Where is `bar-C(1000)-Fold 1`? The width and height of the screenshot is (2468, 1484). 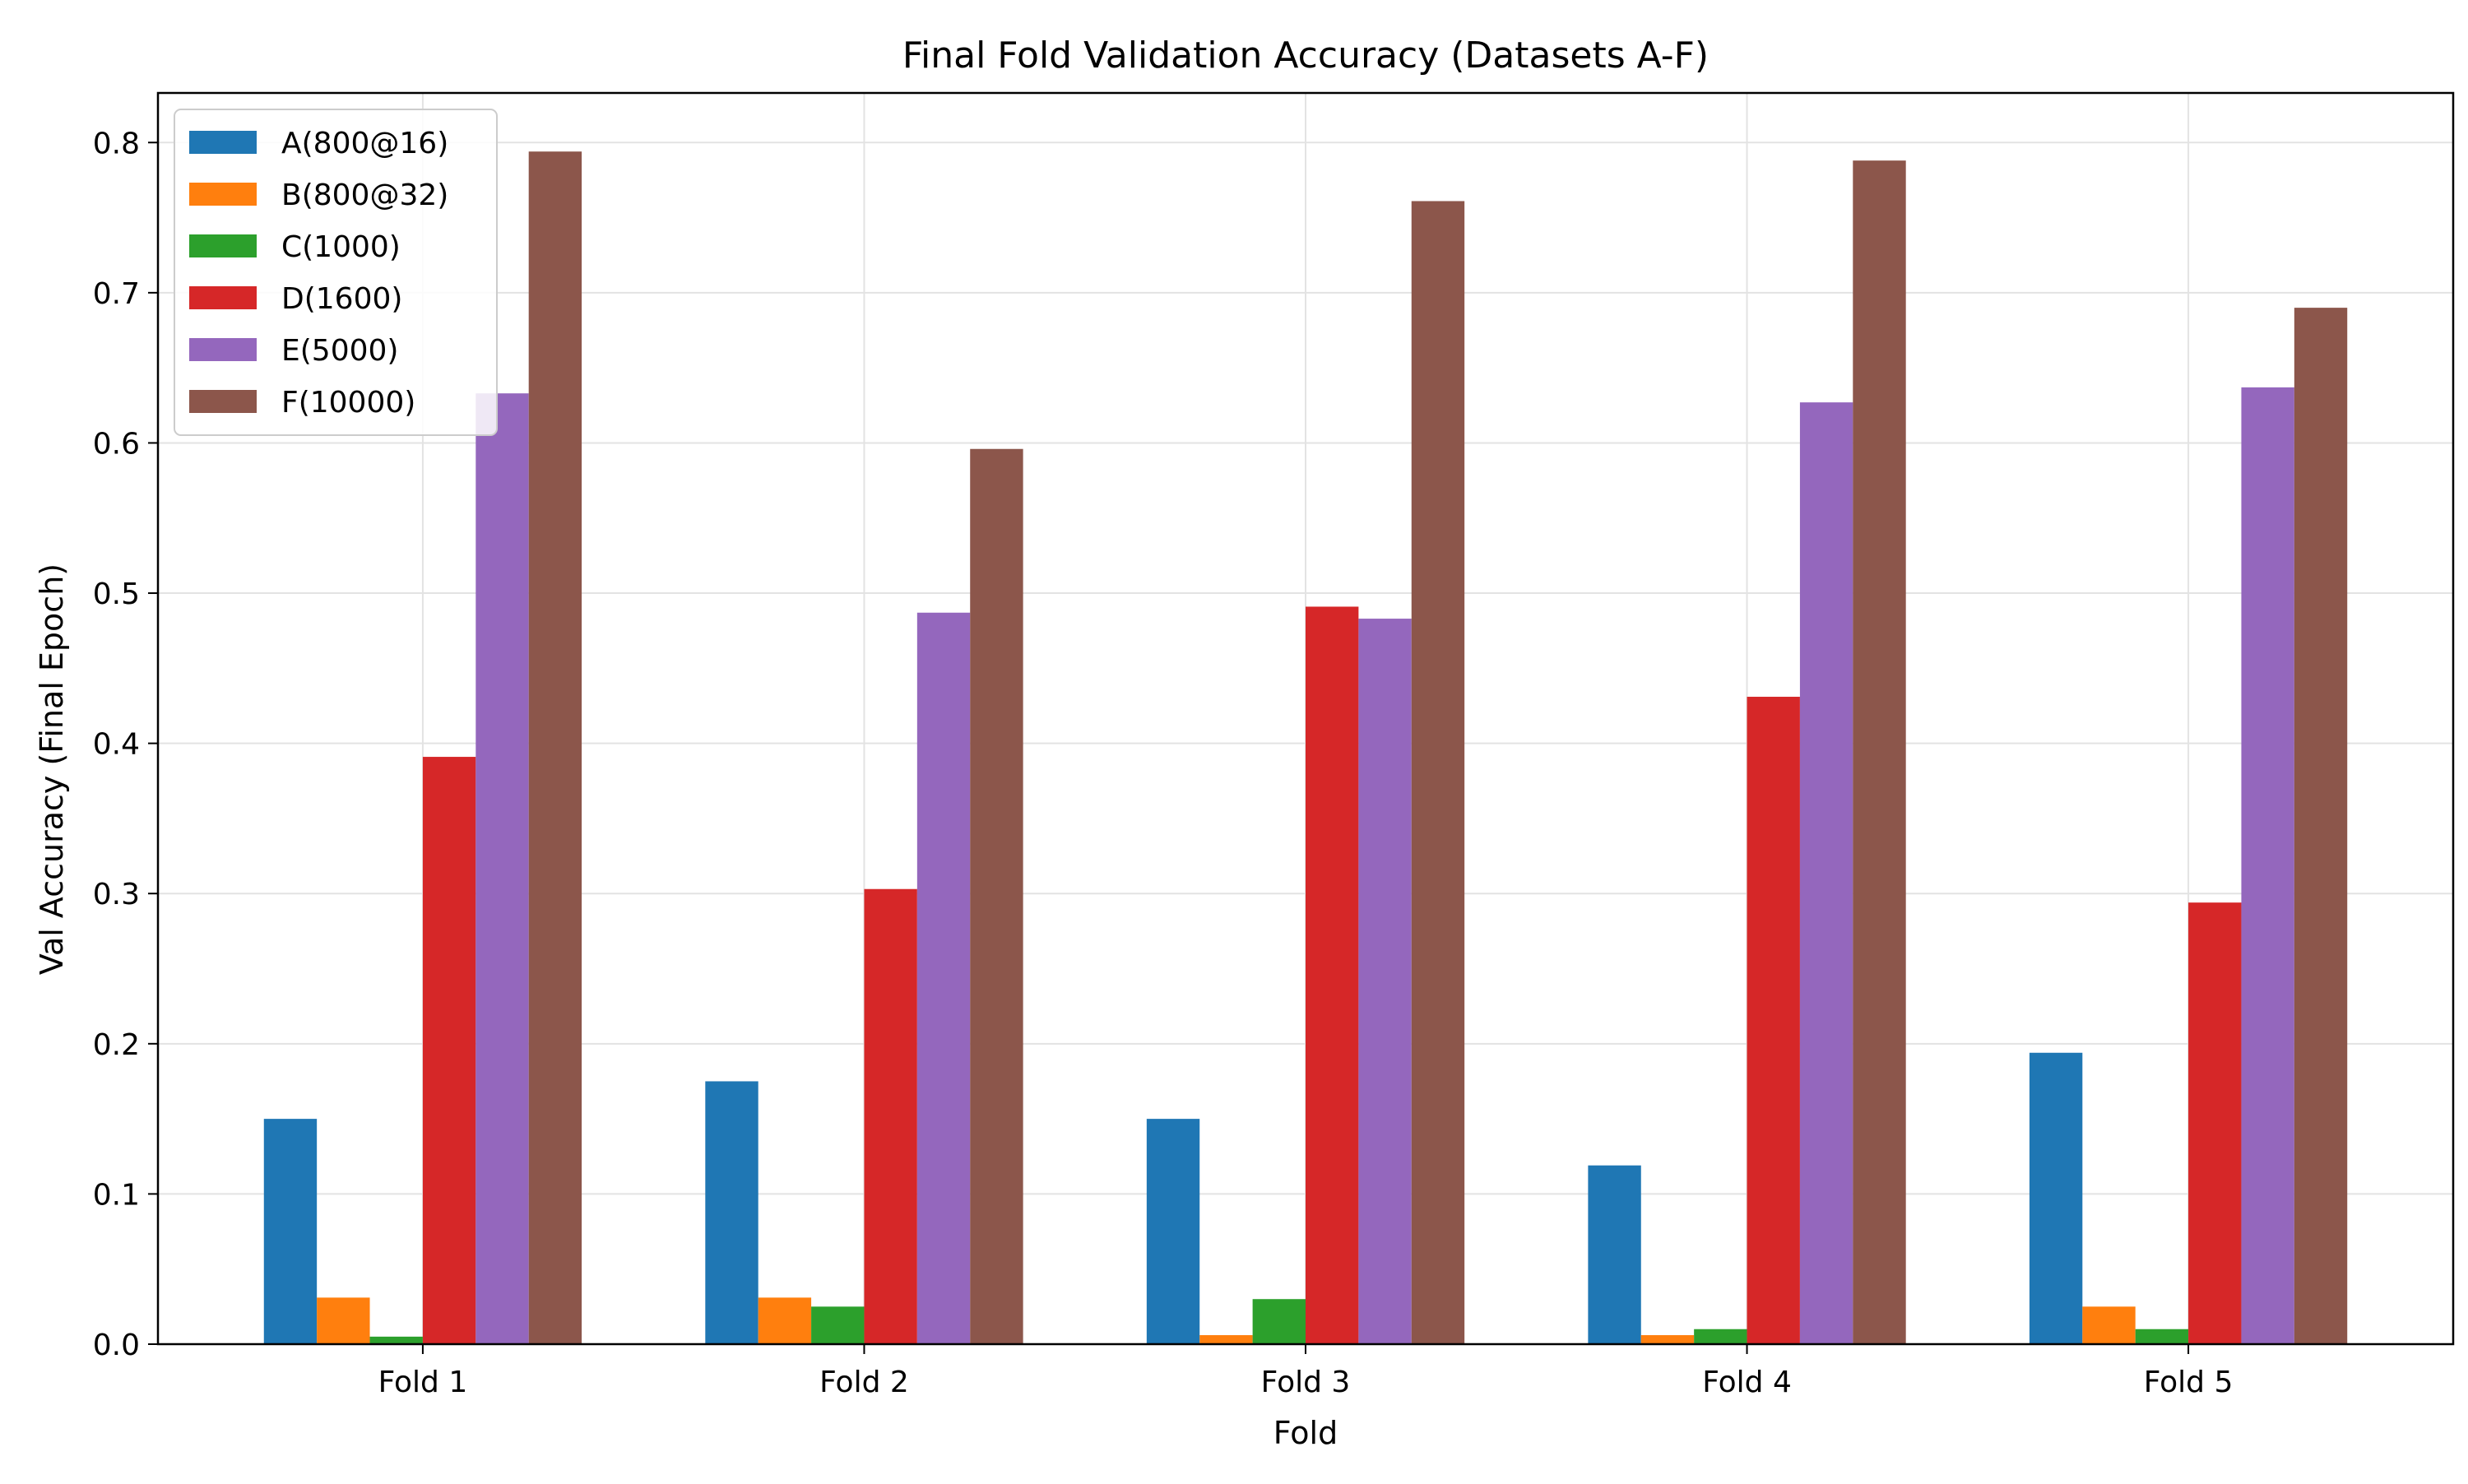 bar-C(1000)-Fold 1 is located at coordinates (396, 1340).